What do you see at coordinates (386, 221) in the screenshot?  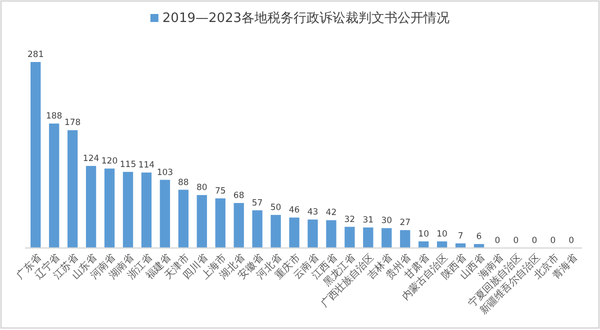 I see `data-label: 30` at bounding box center [386, 221].